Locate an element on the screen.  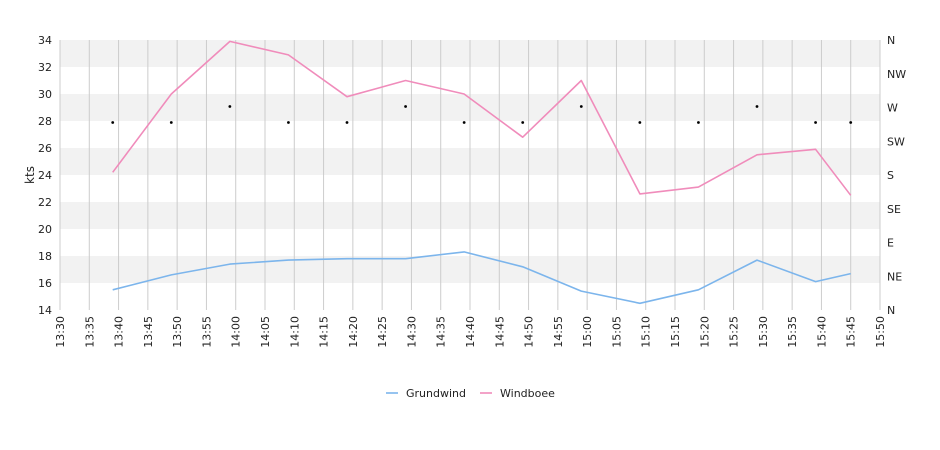
y-axis: 14 16 18 20 22 24 26 28 30 32 34 is located at coordinates (45, 175).